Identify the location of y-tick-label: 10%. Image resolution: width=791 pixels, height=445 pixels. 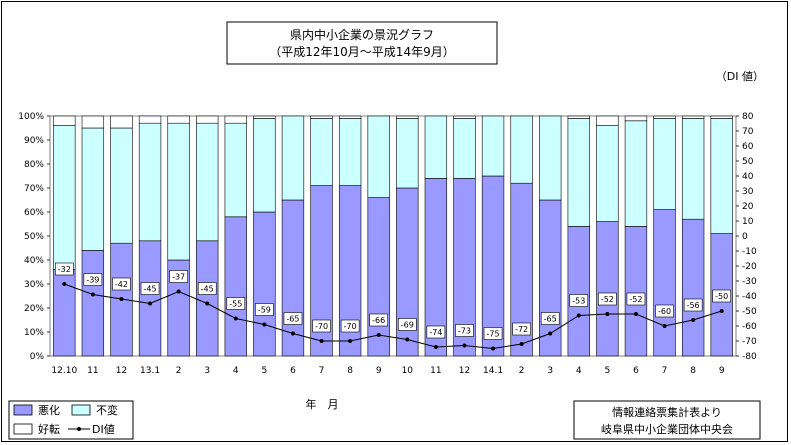
(34, 333).